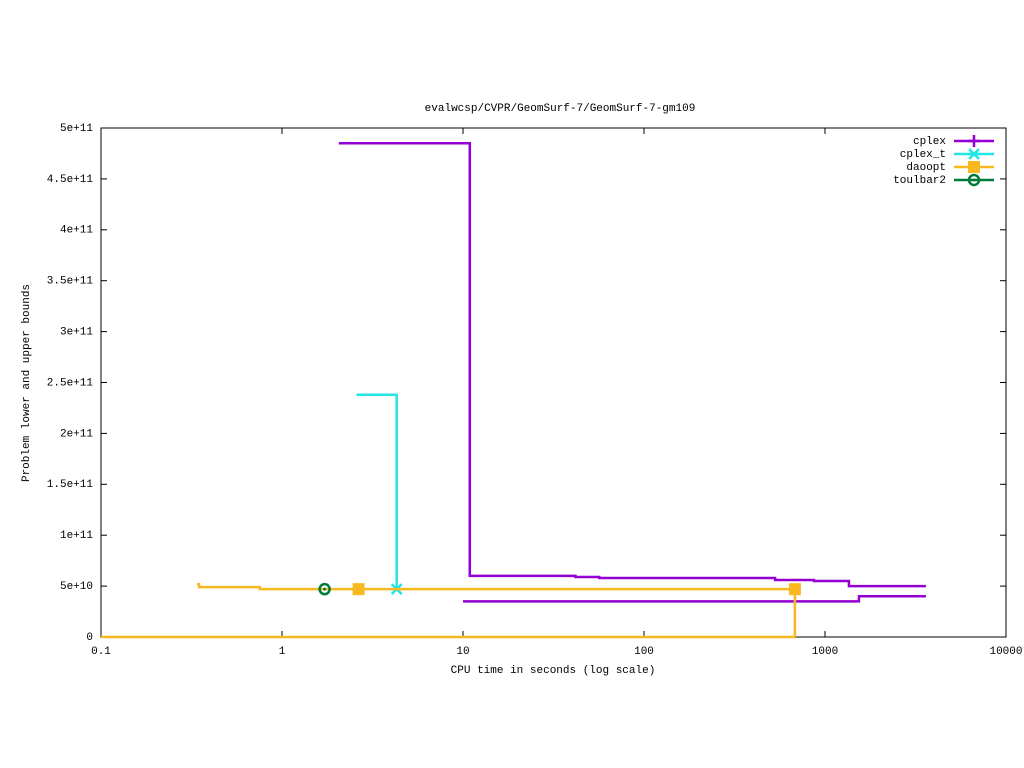  I want to click on legend-label: toulbar2, so click(919, 181).